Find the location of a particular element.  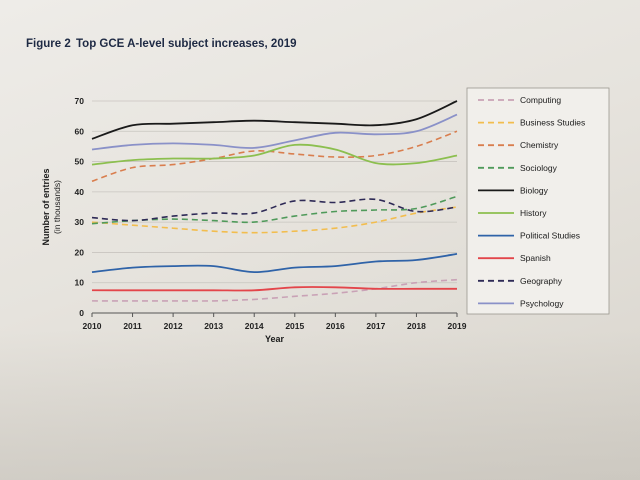

y-axis-title-group: Number of entries (in thousands) is located at coordinates (51, 206).